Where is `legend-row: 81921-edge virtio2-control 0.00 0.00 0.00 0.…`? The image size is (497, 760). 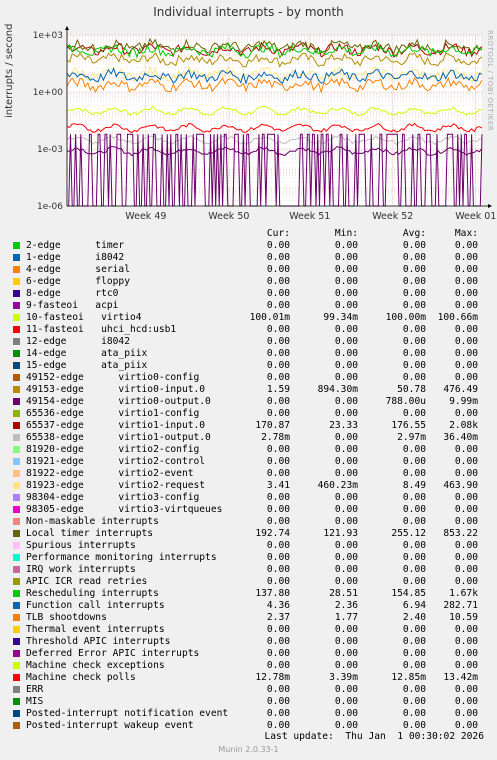 legend-row: 81921-edge virtio2-control 0.00 0.00 0.00 0.… is located at coordinates (248, 462).